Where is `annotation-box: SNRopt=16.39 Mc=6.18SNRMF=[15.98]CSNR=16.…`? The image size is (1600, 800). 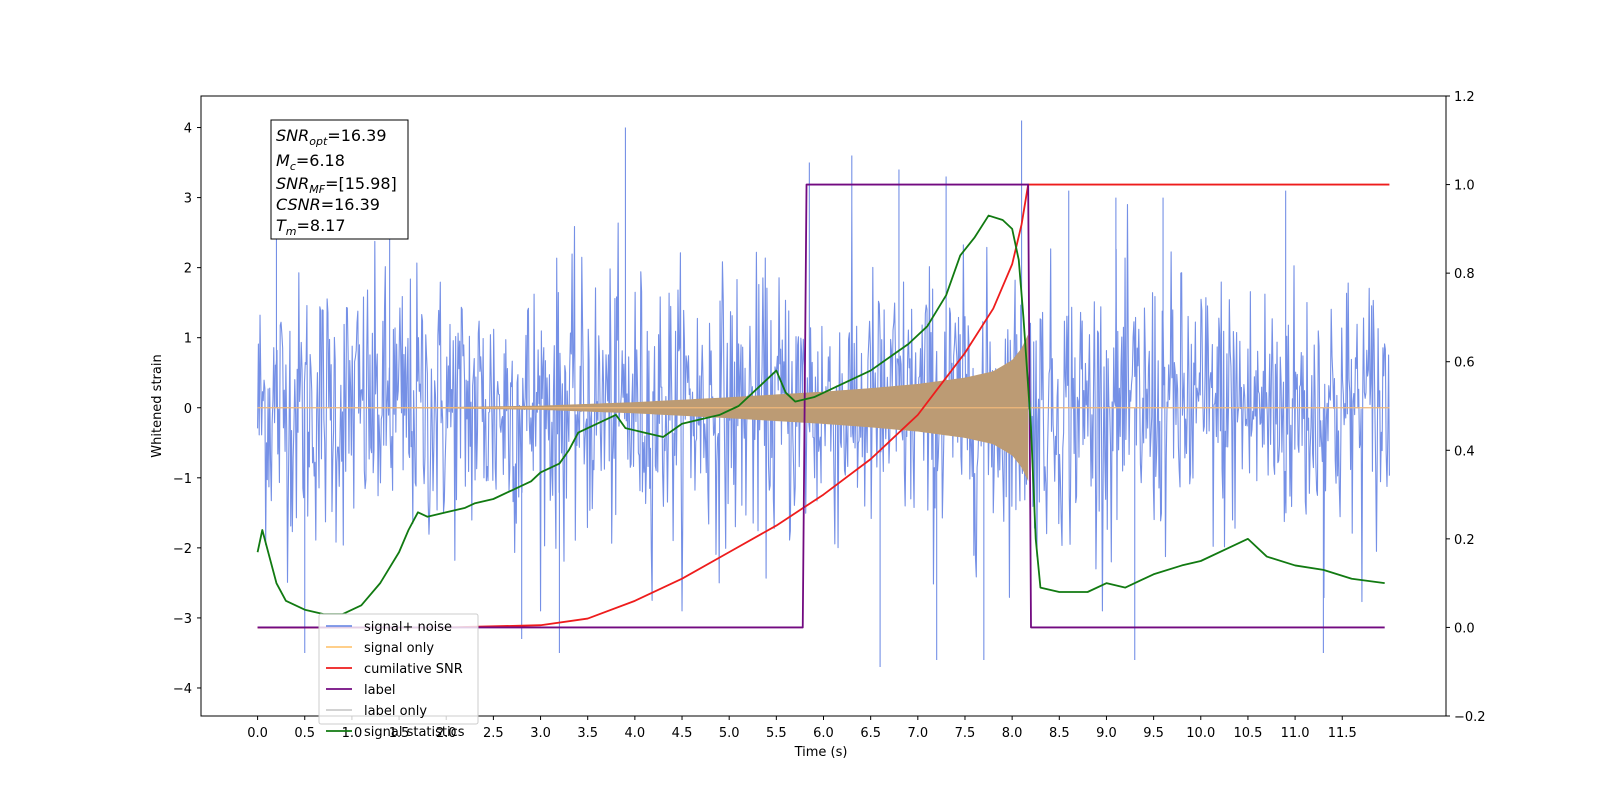
annotation-box: SNRopt=16.39 Mc=6.18SNRMF=[15.98]CSNR=16.… is located at coordinates (339, 179).